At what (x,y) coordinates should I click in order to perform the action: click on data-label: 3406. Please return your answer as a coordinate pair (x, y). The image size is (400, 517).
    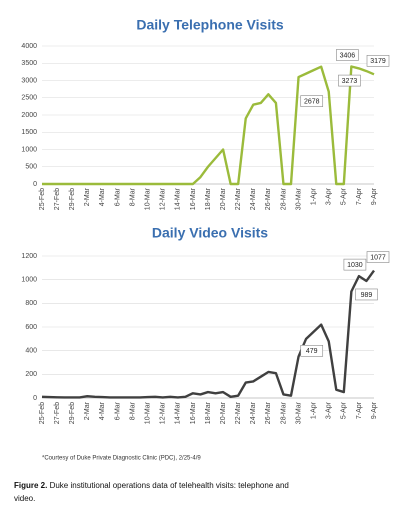
    Looking at the image, I should click on (348, 55).